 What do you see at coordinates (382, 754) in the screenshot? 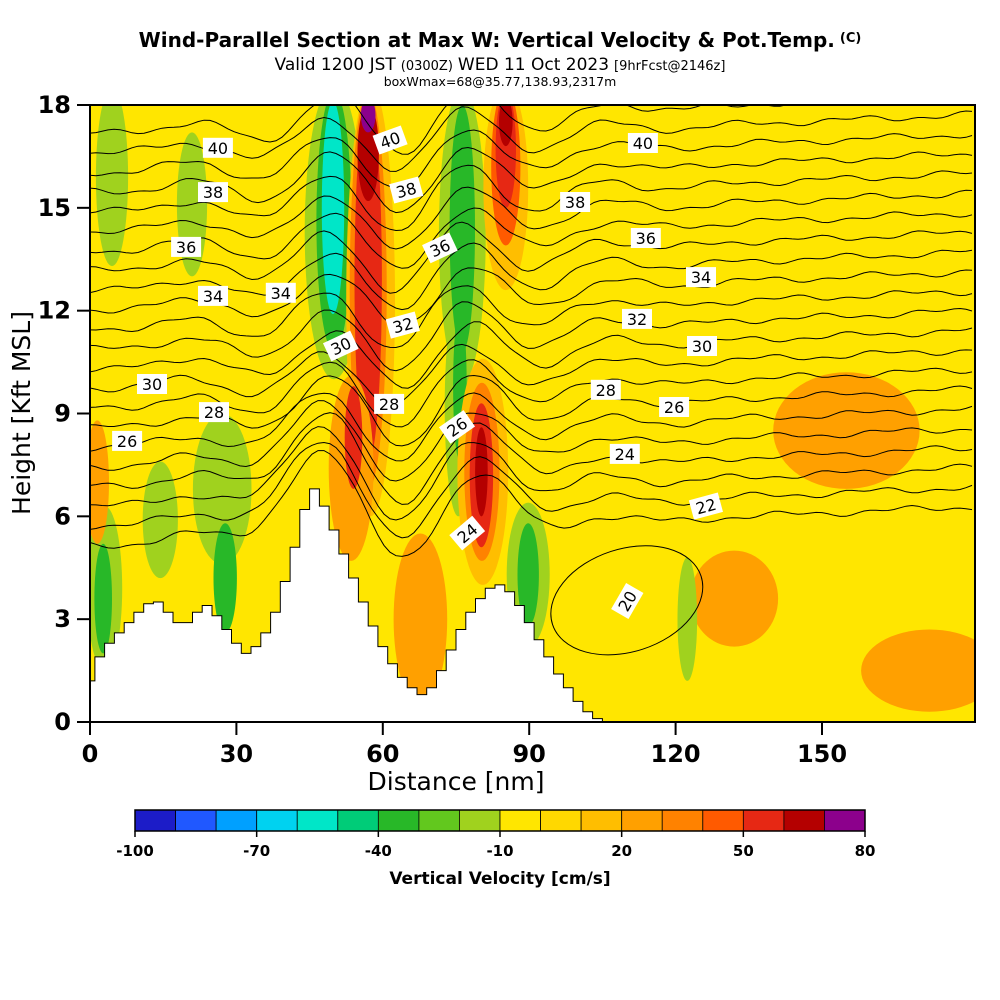
I see `x-tick-label: 60` at bounding box center [382, 754].